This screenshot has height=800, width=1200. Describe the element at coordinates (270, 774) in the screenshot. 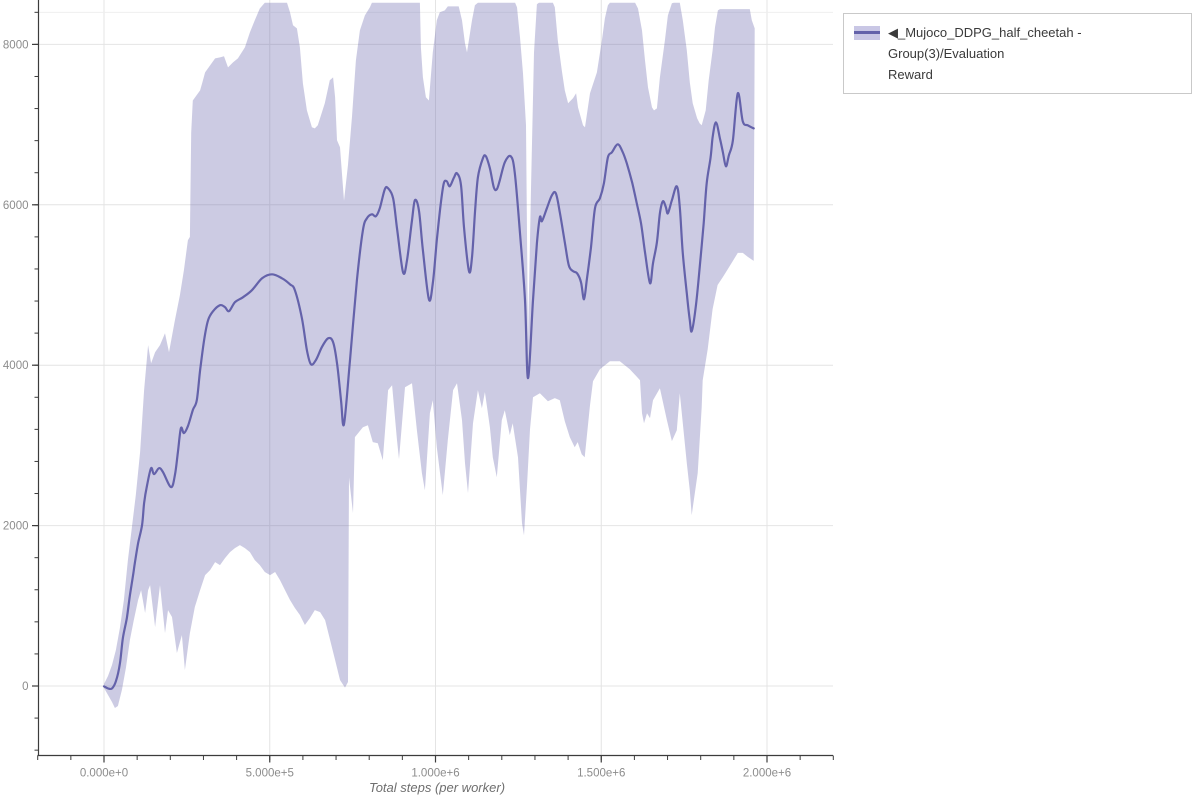

I see `x-tick-label: 5.000e+5` at that location.